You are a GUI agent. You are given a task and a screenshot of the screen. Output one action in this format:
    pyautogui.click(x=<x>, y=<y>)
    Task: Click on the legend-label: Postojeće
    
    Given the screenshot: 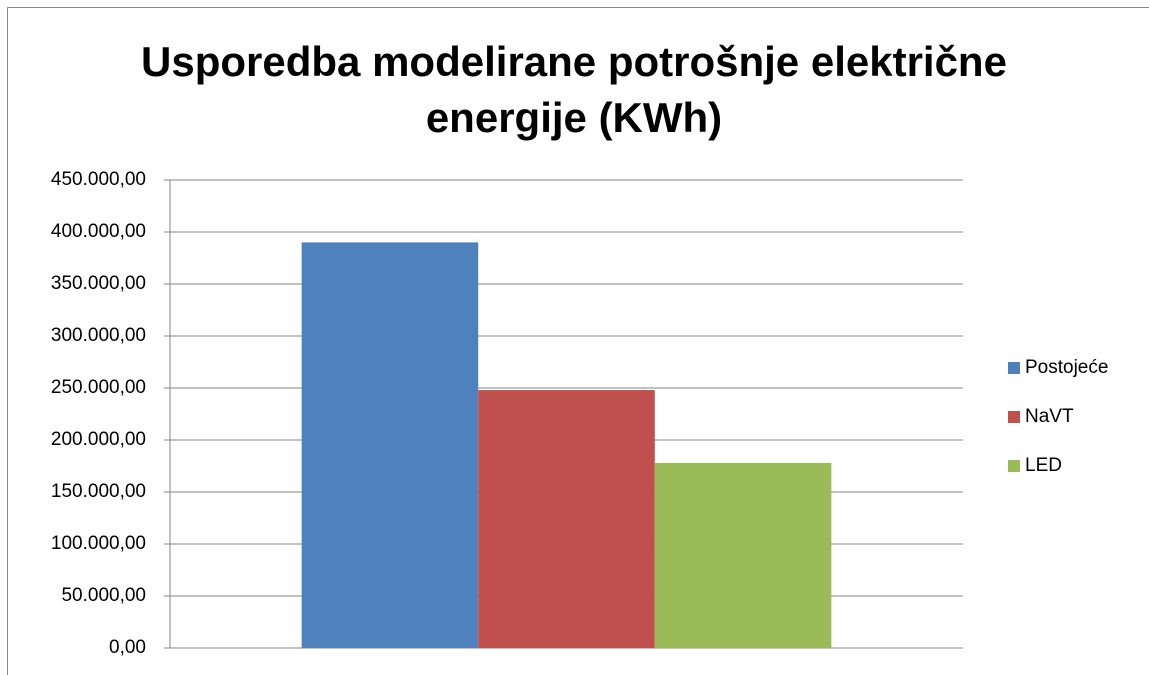 What is the action you would take?
    pyautogui.click(x=1066, y=367)
    